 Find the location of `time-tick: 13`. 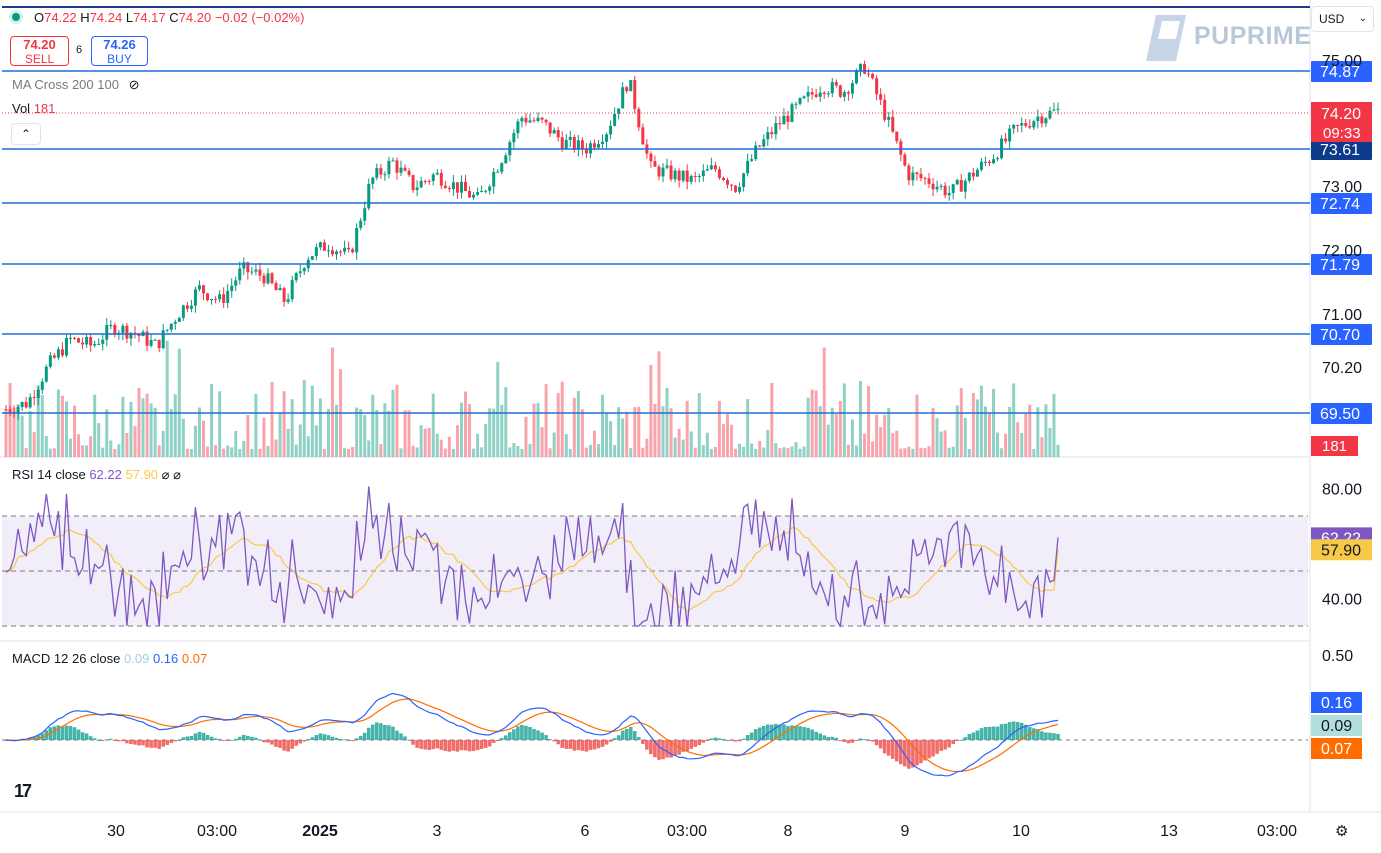

time-tick: 13 is located at coordinates (1169, 831).